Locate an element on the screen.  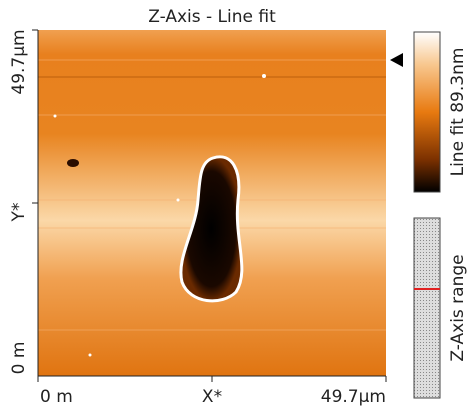
x-label-left: 0 m is located at coordinates (56, 397).